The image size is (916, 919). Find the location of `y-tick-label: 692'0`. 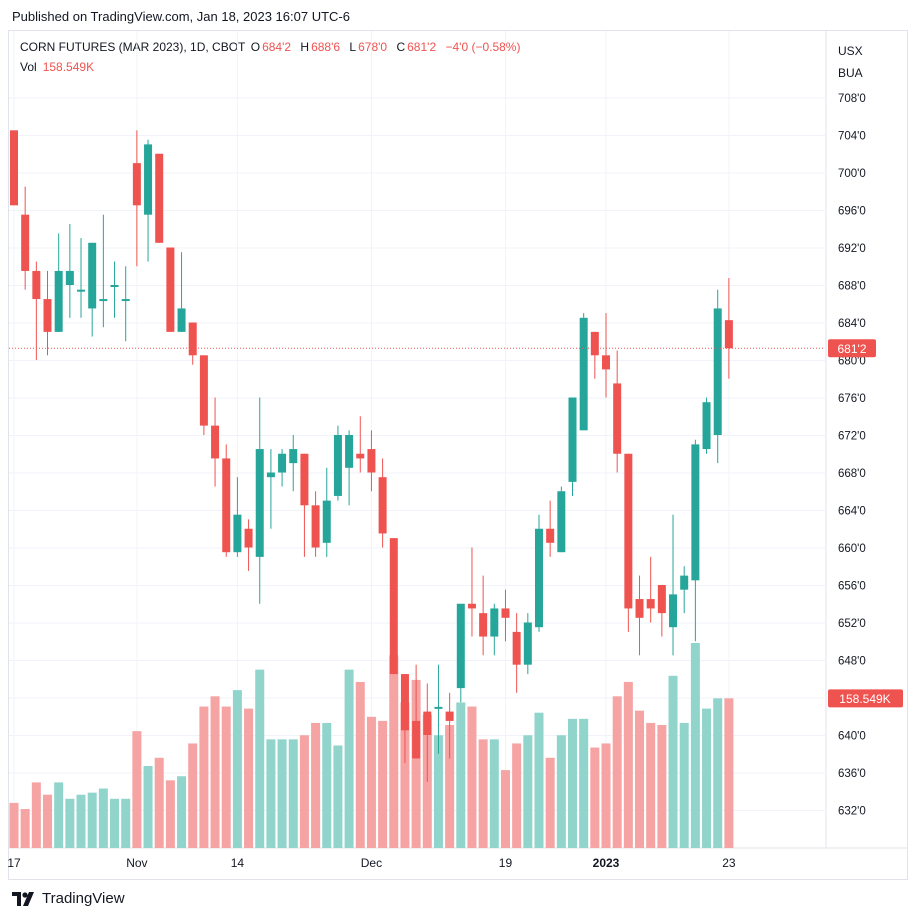

y-tick-label: 692'0 is located at coordinates (852, 249).